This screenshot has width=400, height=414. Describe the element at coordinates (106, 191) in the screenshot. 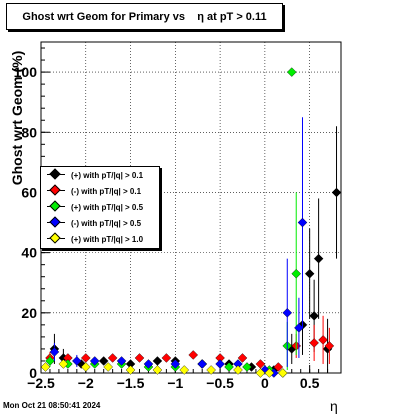

I see `legend-label: (-) with pT/|q| > 0.1` at that location.